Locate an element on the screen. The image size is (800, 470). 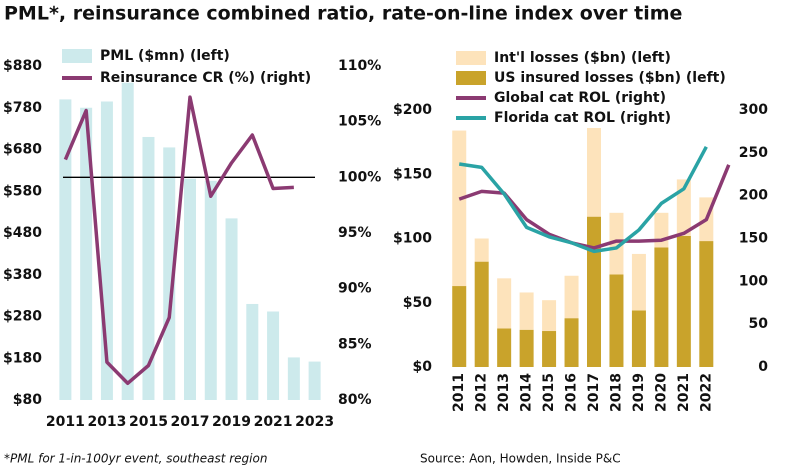
y-tick-label: $480 is located at coordinates (22, 233).